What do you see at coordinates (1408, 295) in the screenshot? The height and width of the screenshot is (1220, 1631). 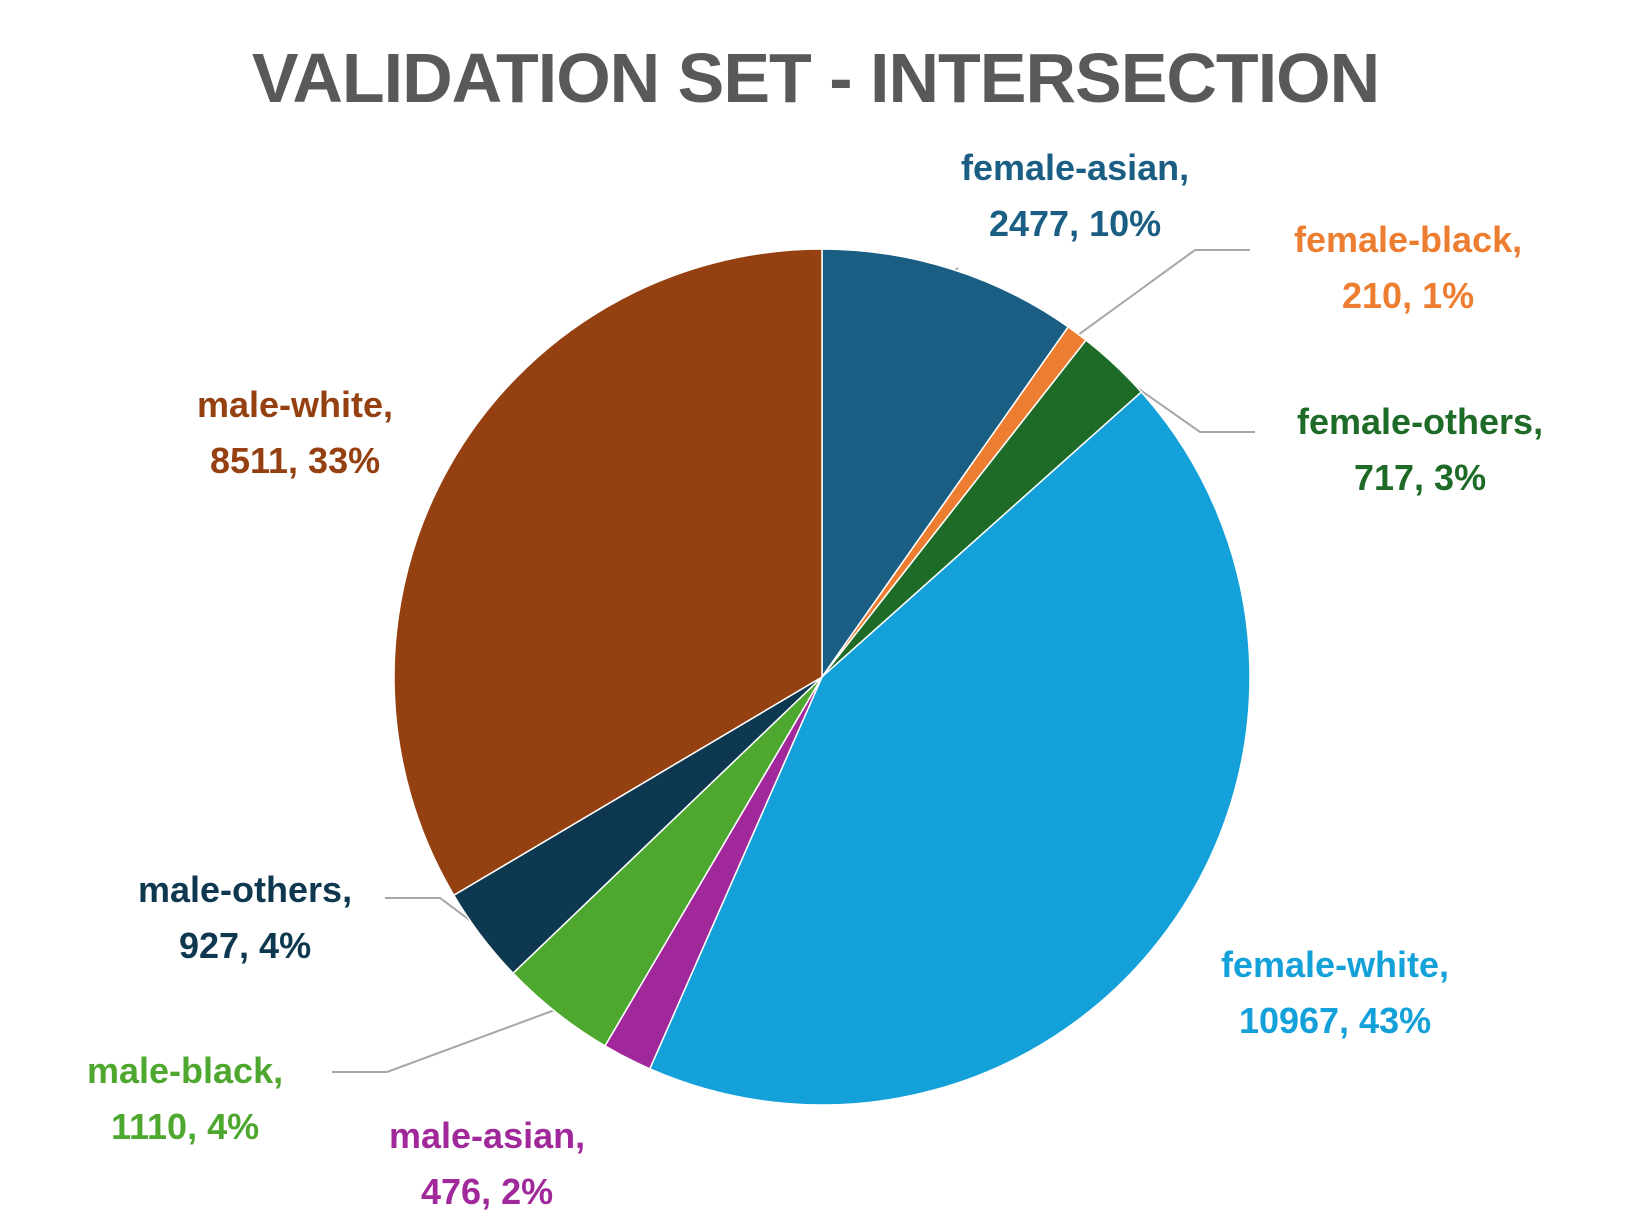 I see `data-label-value: 210, 1%` at bounding box center [1408, 295].